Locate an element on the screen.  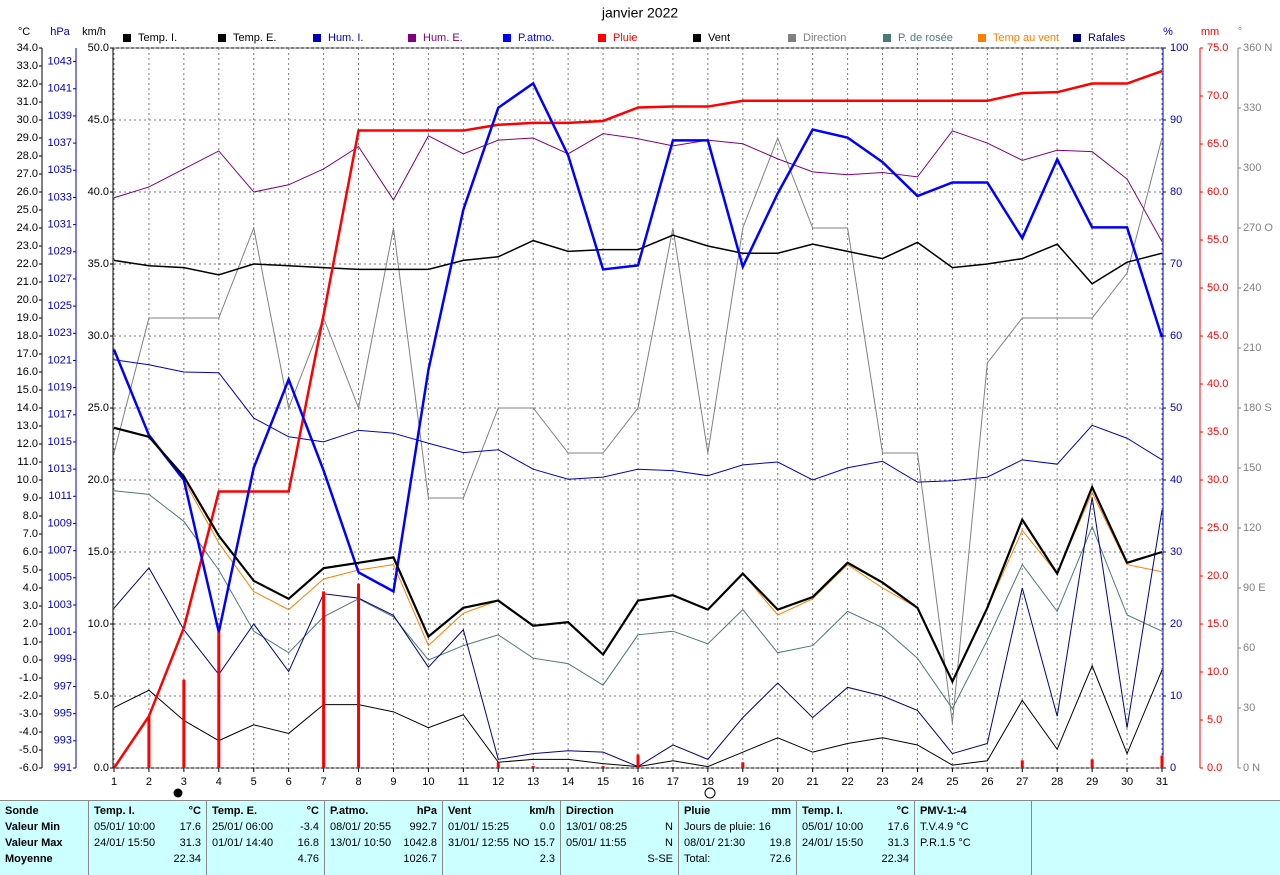
legend-label: P.atmo. is located at coordinates (536, 38).